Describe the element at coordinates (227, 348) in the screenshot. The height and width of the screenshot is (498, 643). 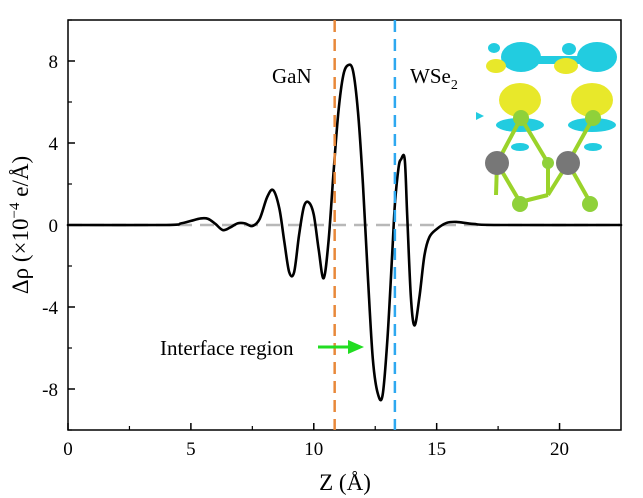
I see `interface-region-label: Interface region` at that location.